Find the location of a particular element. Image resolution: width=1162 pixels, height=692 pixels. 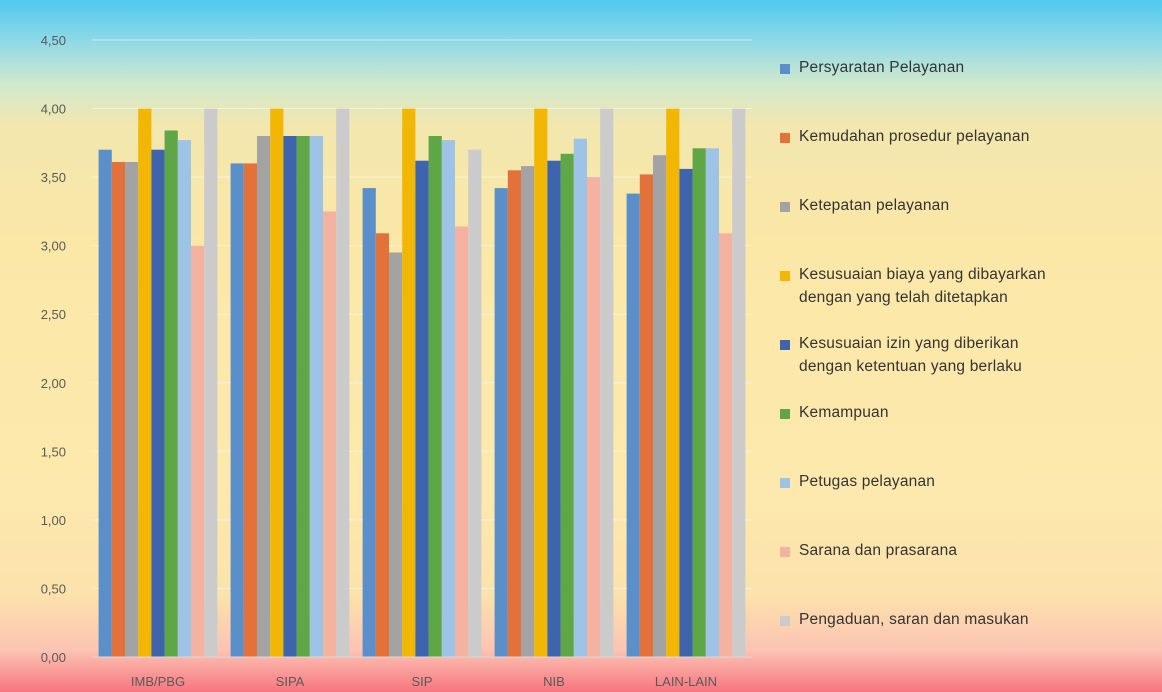

y-tick-label: 0,50 is located at coordinates (53, 588).